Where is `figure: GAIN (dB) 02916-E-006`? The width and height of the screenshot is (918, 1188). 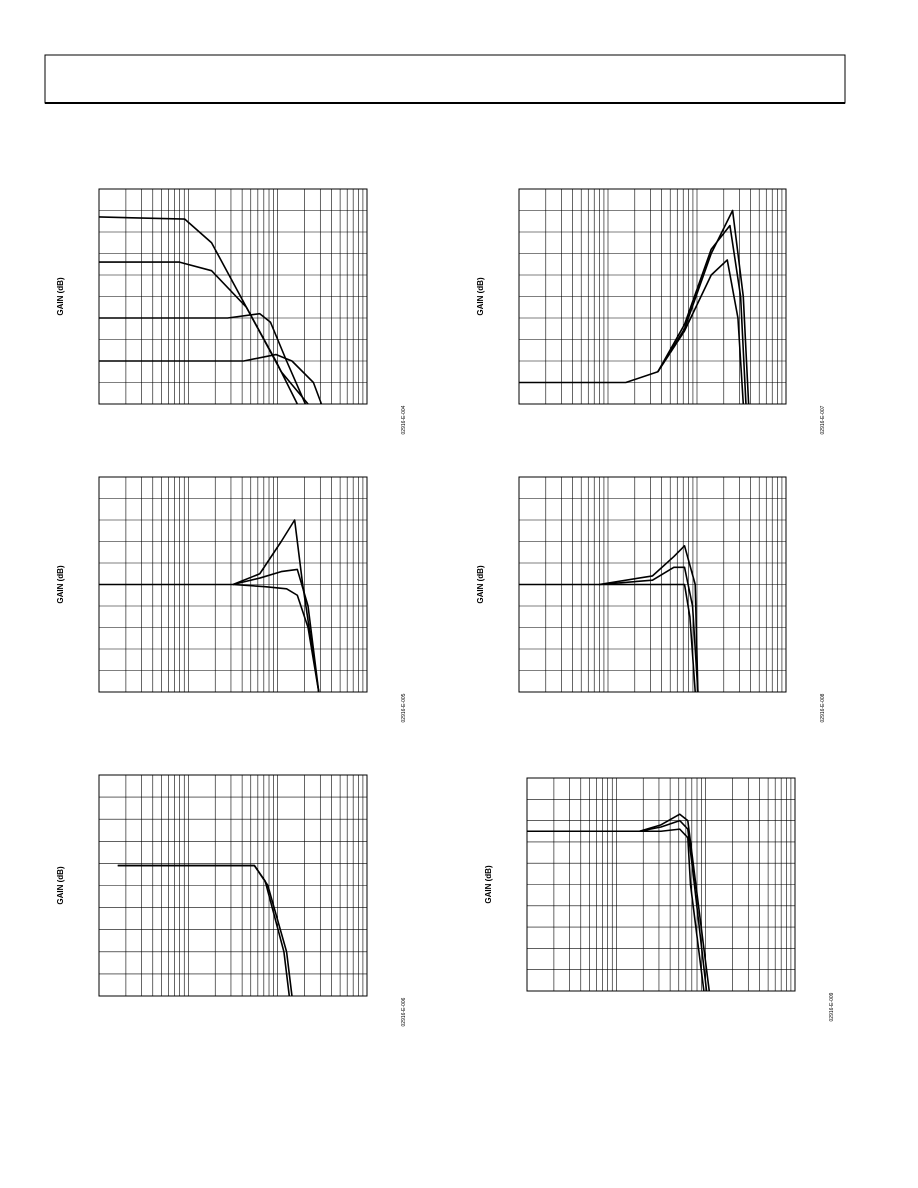
figure: GAIN (dB) 02916-E-006 is located at coordinates (231, 900).